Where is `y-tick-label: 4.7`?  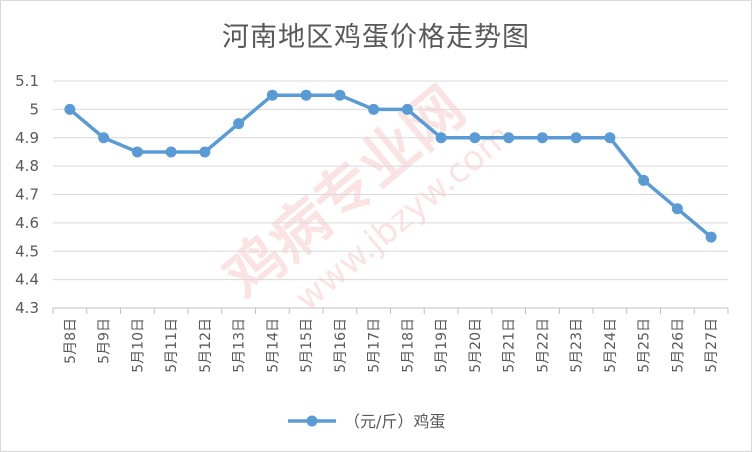 y-tick-label: 4.7 is located at coordinates (27, 195).